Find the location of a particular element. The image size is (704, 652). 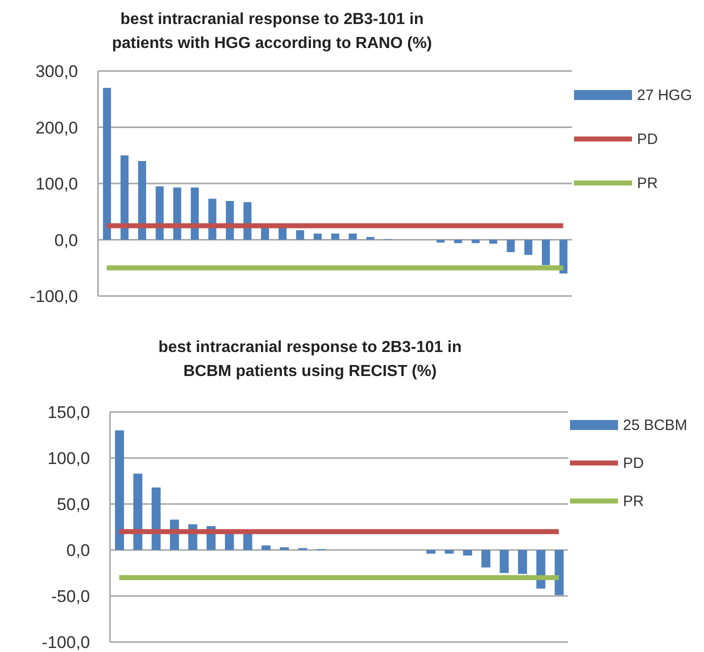

legend-label: 27 HGG is located at coordinates (664, 95).